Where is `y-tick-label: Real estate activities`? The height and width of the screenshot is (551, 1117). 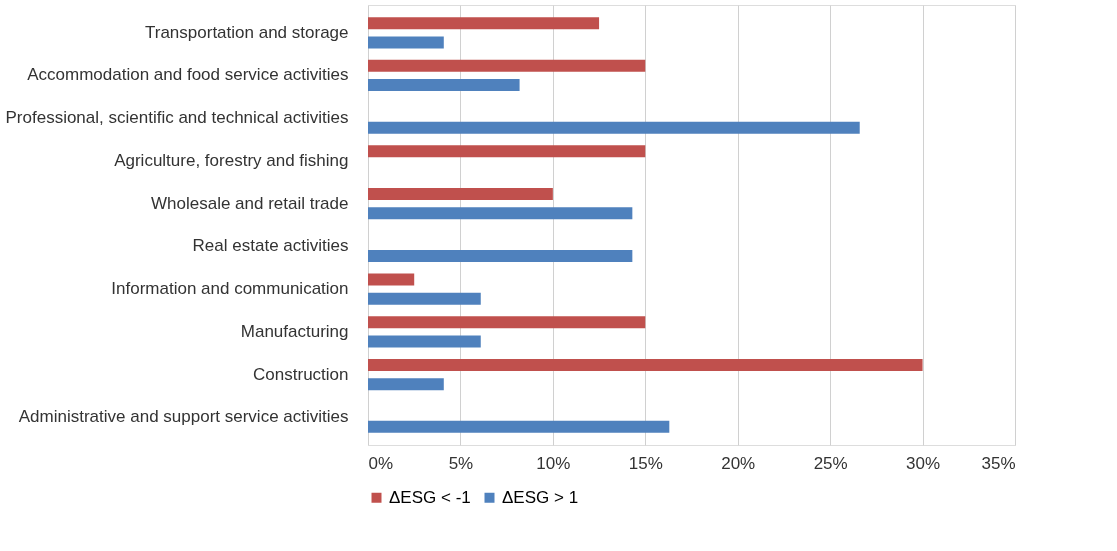 y-tick-label: Real estate activities is located at coordinates (270, 246).